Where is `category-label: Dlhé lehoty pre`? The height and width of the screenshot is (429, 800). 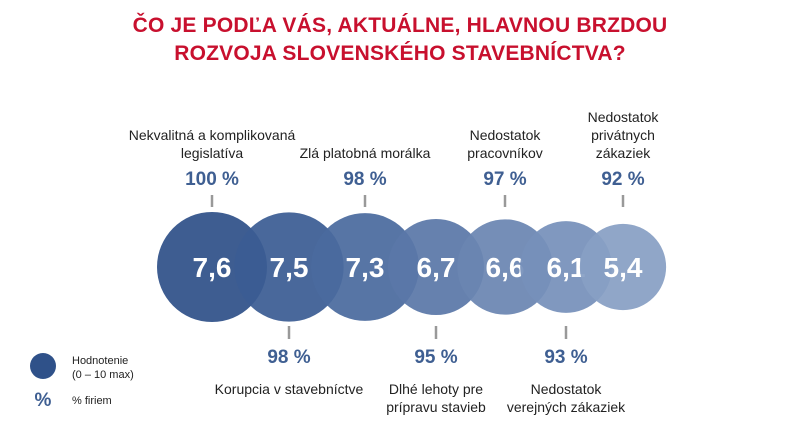
category-label: Dlhé lehoty pre is located at coordinates (436, 389).